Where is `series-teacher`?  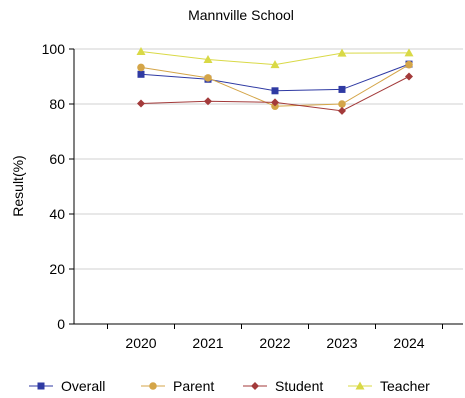 series-teacher is located at coordinates (275, 57).